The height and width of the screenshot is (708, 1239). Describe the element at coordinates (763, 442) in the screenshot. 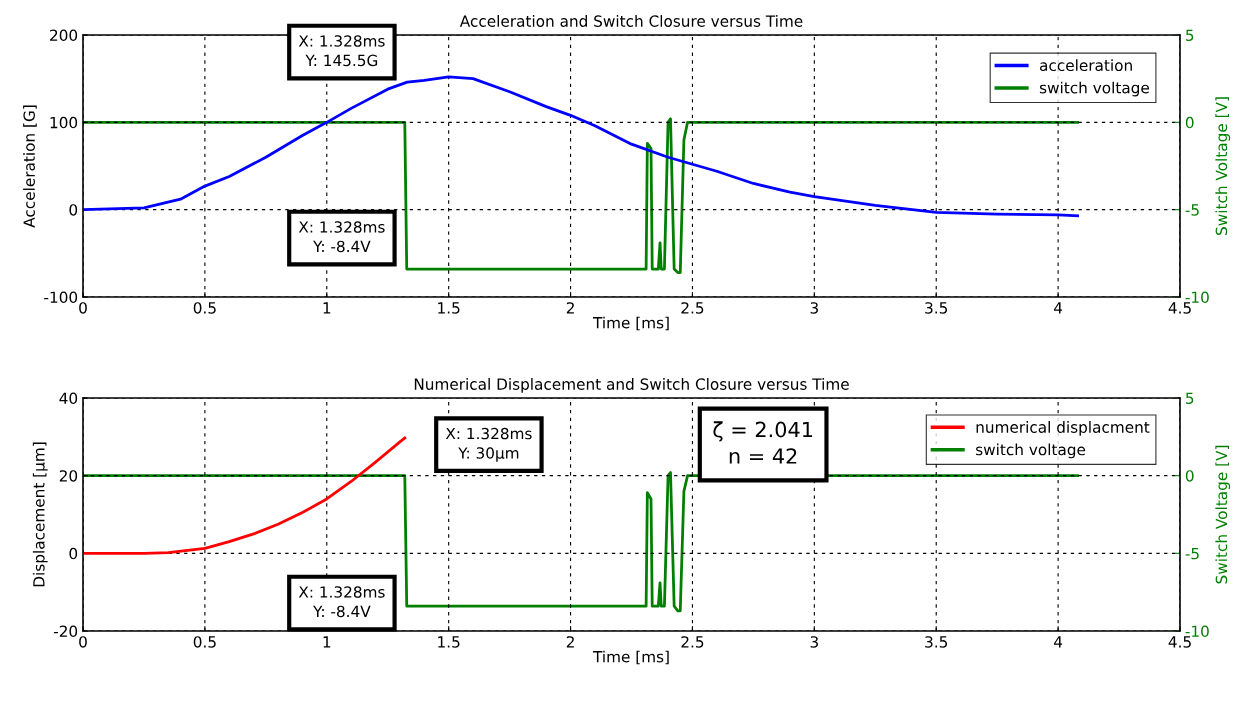

I see `annotation: ζ = 2.041 n = 42` at that location.